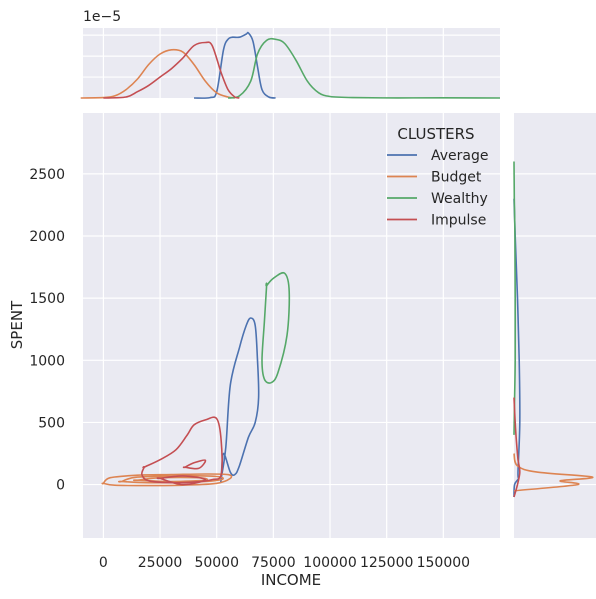 The width and height of the screenshot is (596, 599). What do you see at coordinates (51, 423) in the screenshot?
I see `y-tick-label: 500` at bounding box center [51, 423].